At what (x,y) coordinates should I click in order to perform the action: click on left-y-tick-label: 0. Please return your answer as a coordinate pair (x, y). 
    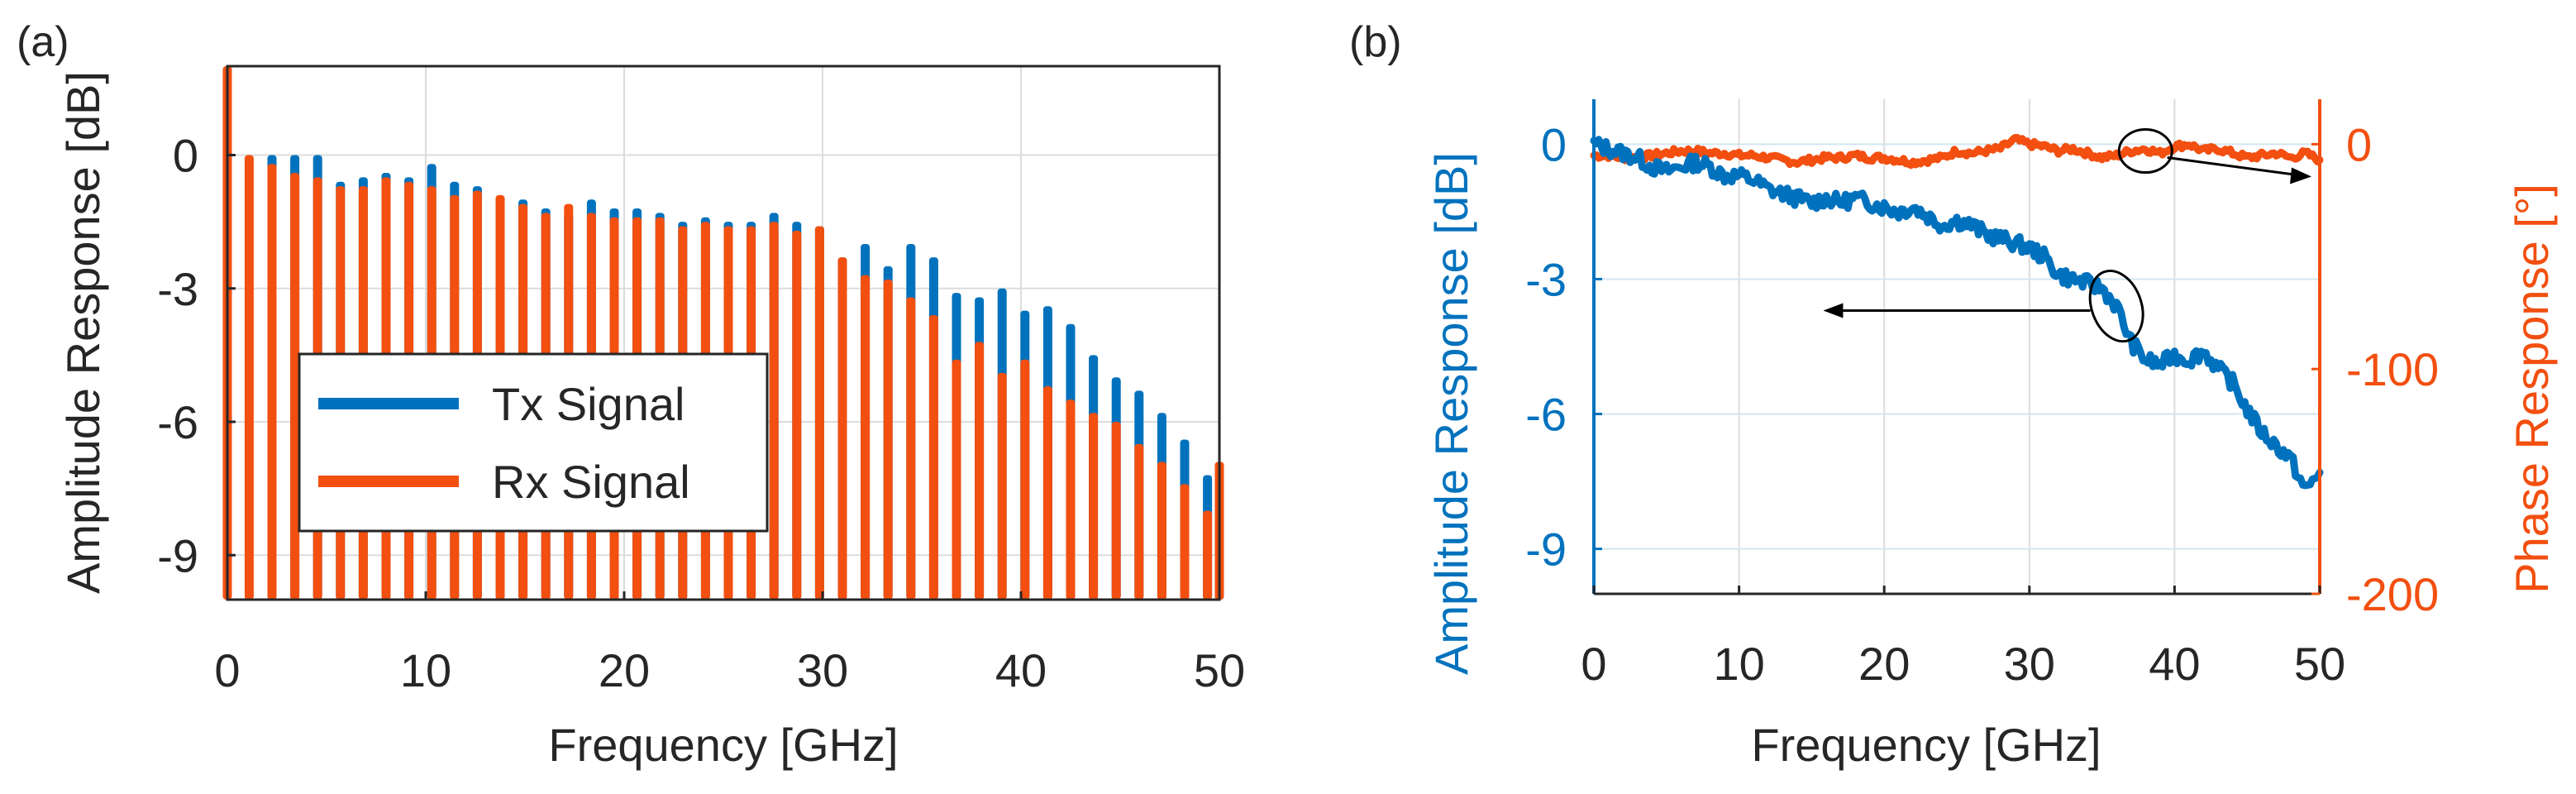
    Looking at the image, I should click on (1554, 144).